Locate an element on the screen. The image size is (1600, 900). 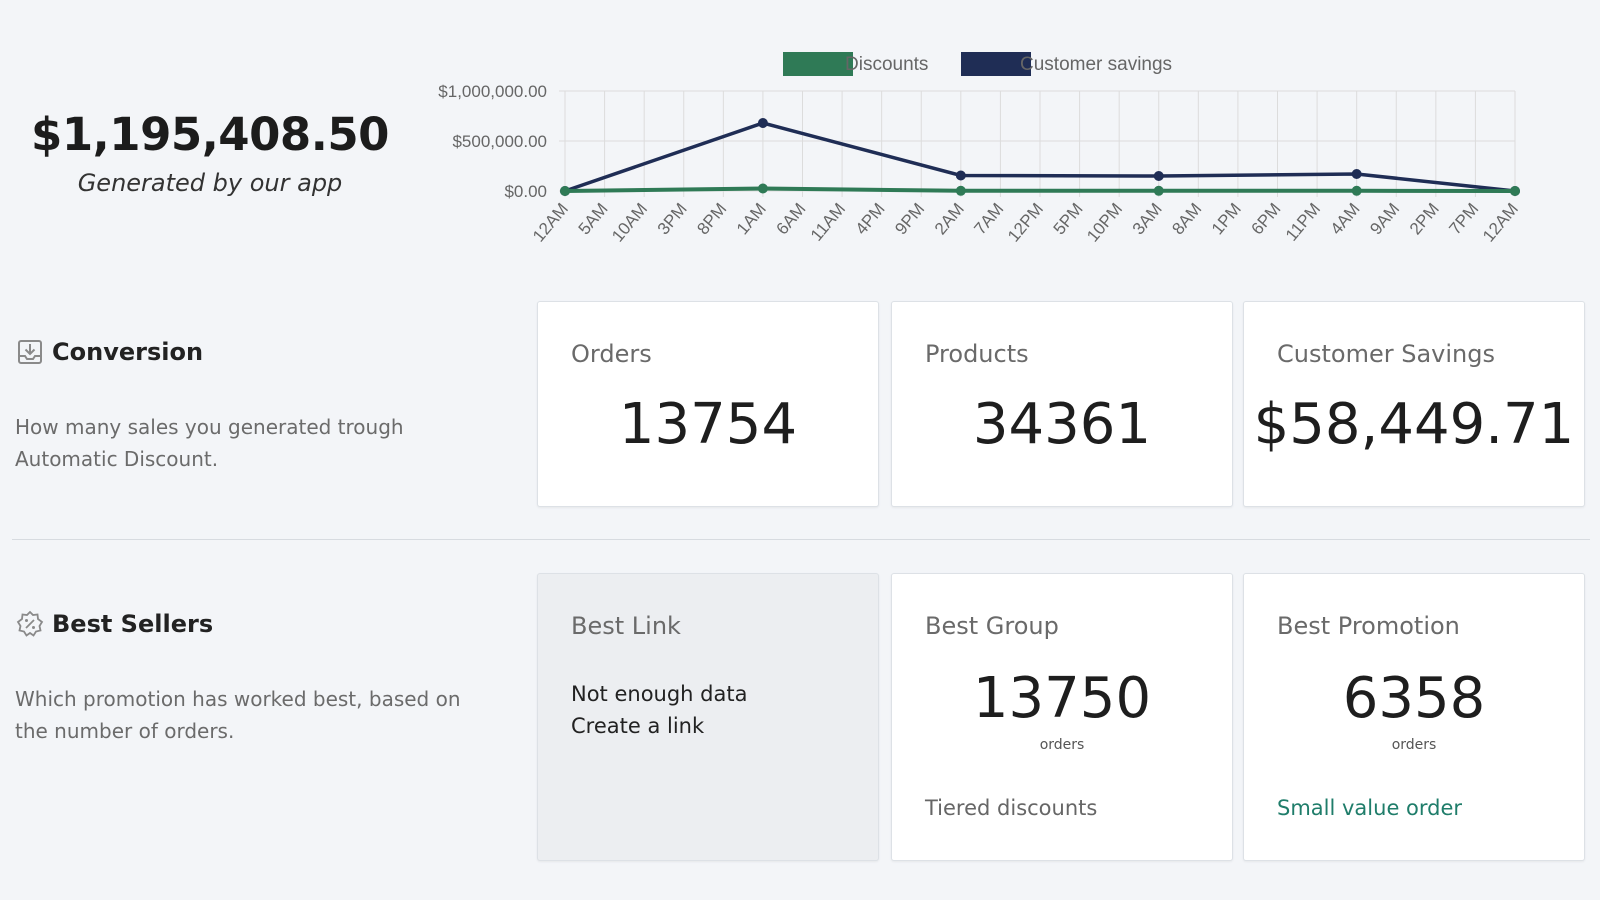
customer-savings-card-title: Customer Savings is located at coordinates (1386, 354).